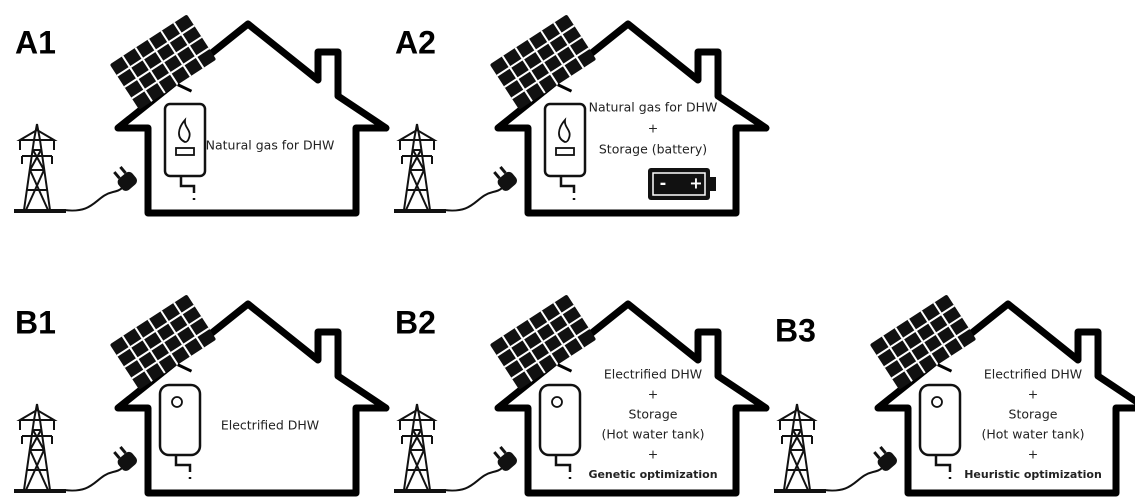 This screenshot has width=1135, height=499. What do you see at coordinates (35, 322) in the screenshot?
I see `panel-label: B1` at bounding box center [35, 322].